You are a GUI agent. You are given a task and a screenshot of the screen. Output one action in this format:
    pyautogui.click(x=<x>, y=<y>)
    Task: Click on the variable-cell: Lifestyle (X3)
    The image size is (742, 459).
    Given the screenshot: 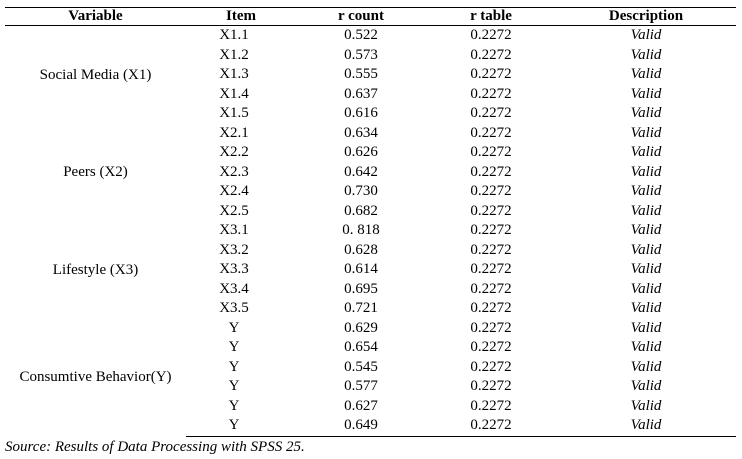 What is the action you would take?
    pyautogui.click(x=95, y=269)
    